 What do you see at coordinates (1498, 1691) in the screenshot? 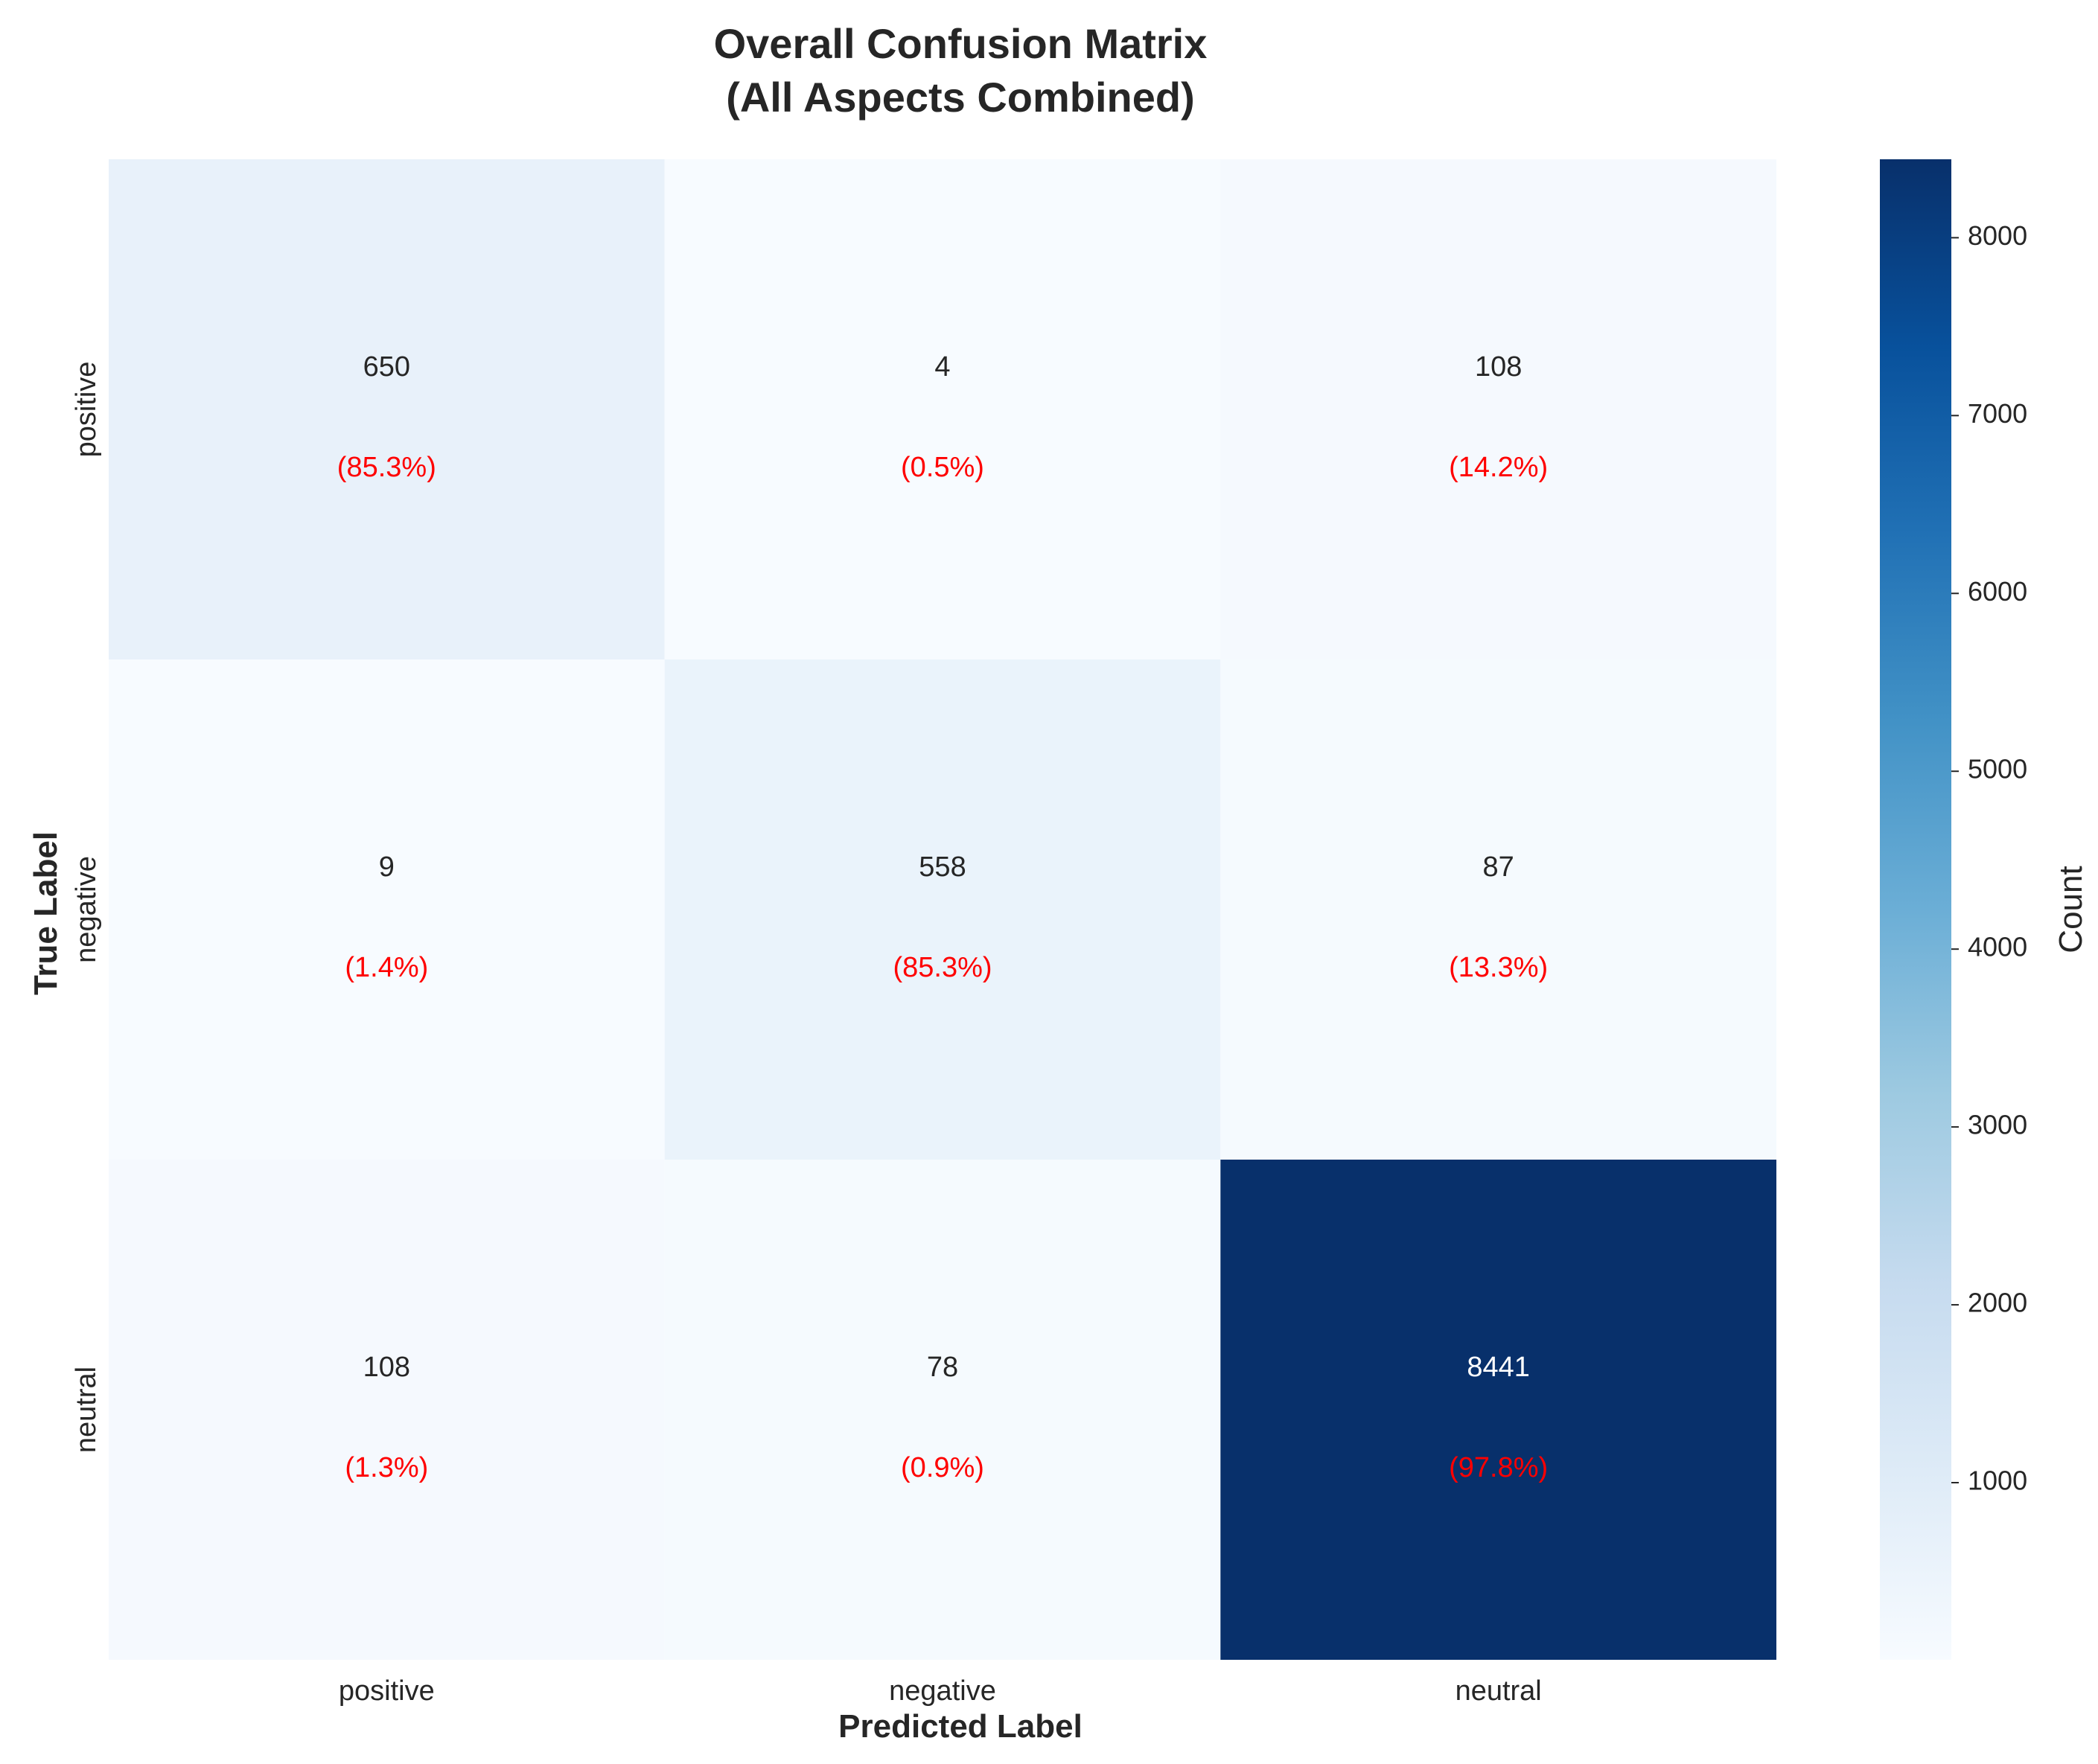
I see `x-tick-label: neutral` at bounding box center [1498, 1691].